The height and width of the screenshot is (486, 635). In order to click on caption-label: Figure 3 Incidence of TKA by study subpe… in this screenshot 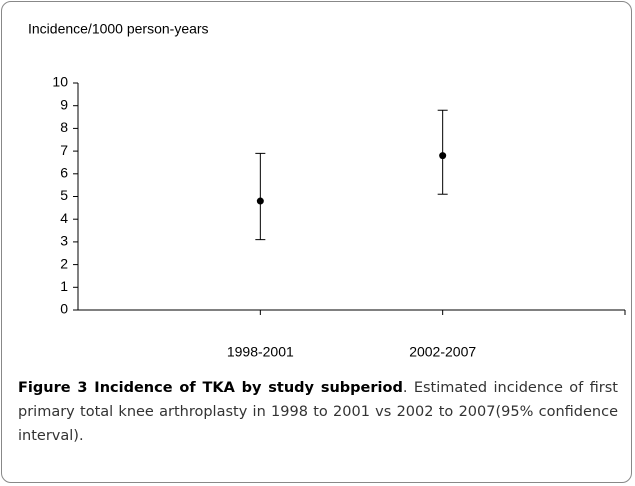, I will do `click(210, 388)`.